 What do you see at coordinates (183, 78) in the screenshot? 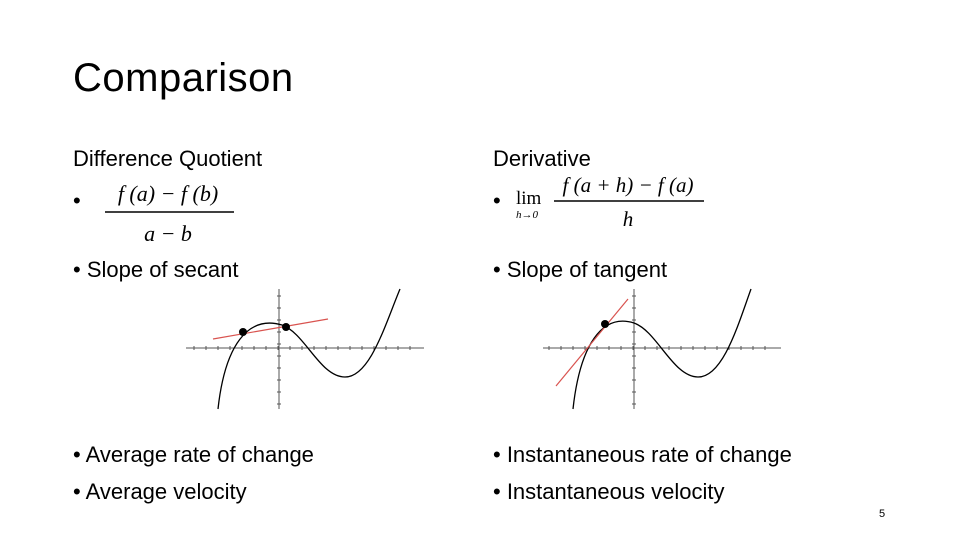
I see `slide-title: Comparison` at bounding box center [183, 78].